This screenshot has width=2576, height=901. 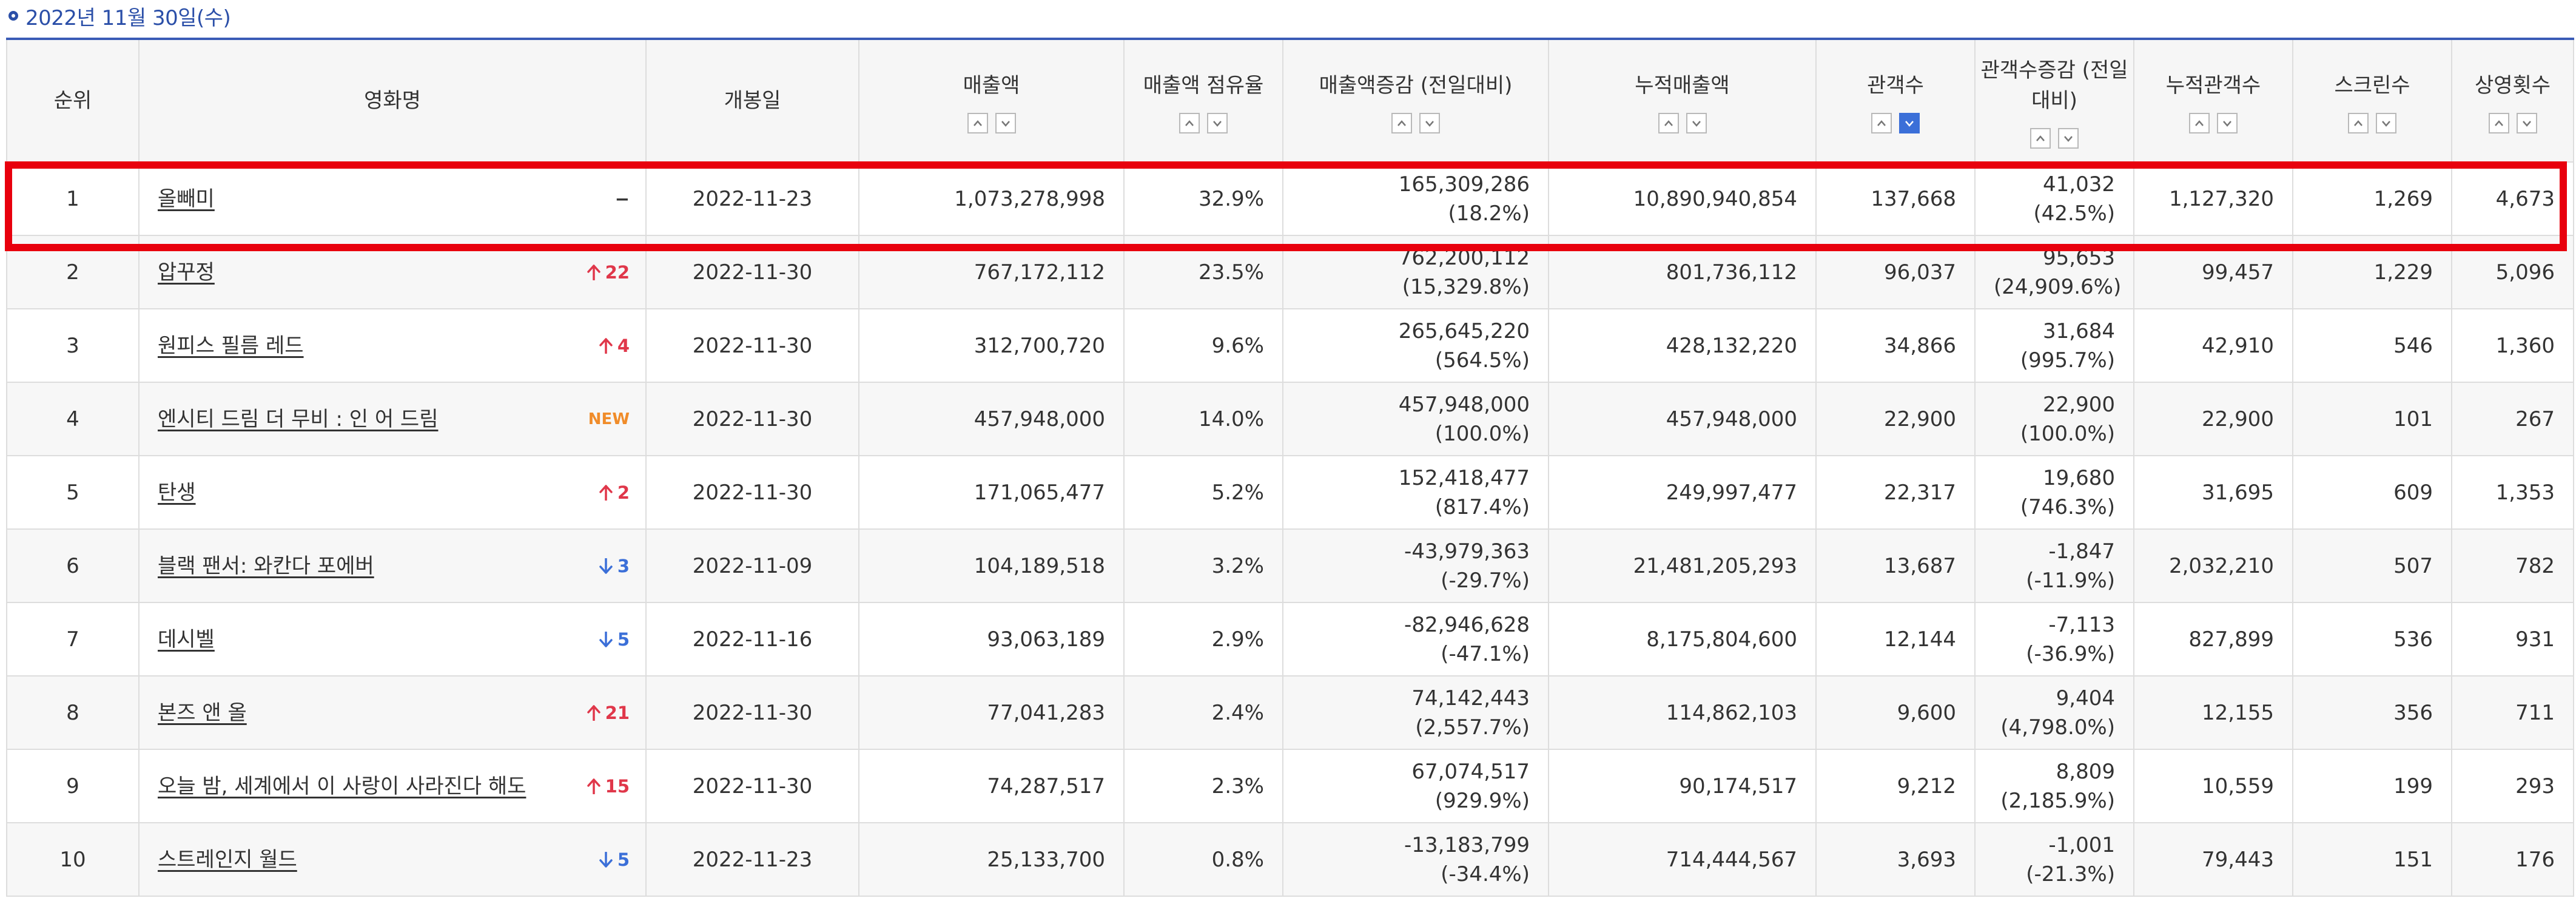 What do you see at coordinates (2535, 639) in the screenshot?
I see `cell-value-showings: 931` at bounding box center [2535, 639].